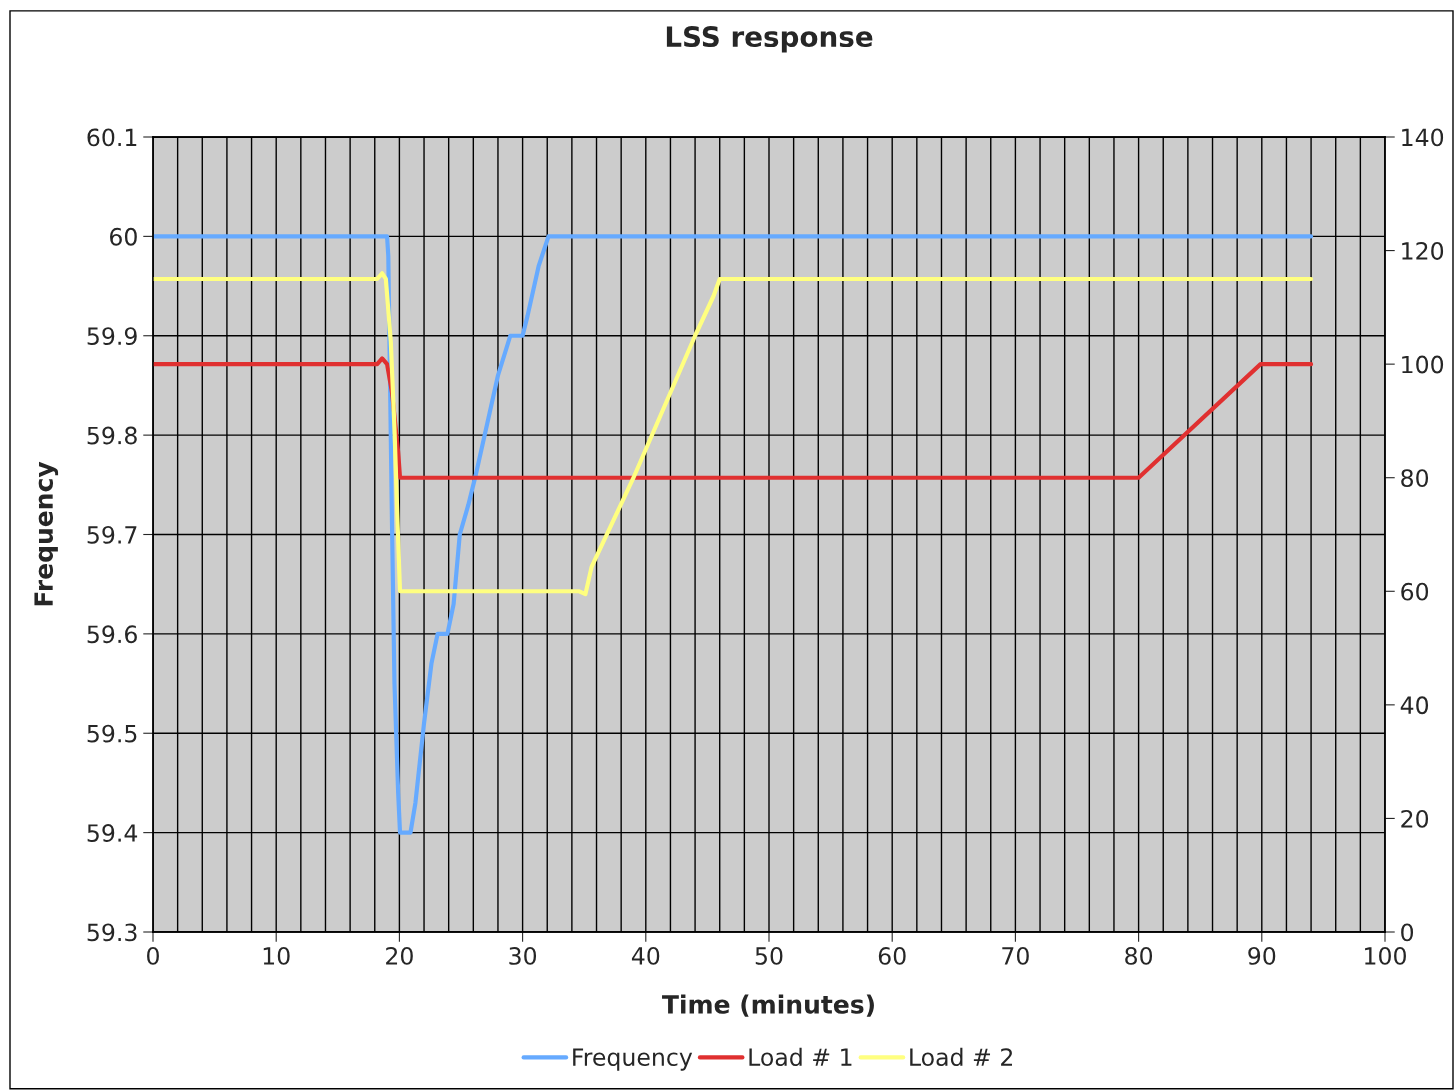 The width and height of the screenshot is (1455, 1091). Describe the element at coordinates (523, 956) in the screenshot. I see `x-tick-label: 30` at that location.